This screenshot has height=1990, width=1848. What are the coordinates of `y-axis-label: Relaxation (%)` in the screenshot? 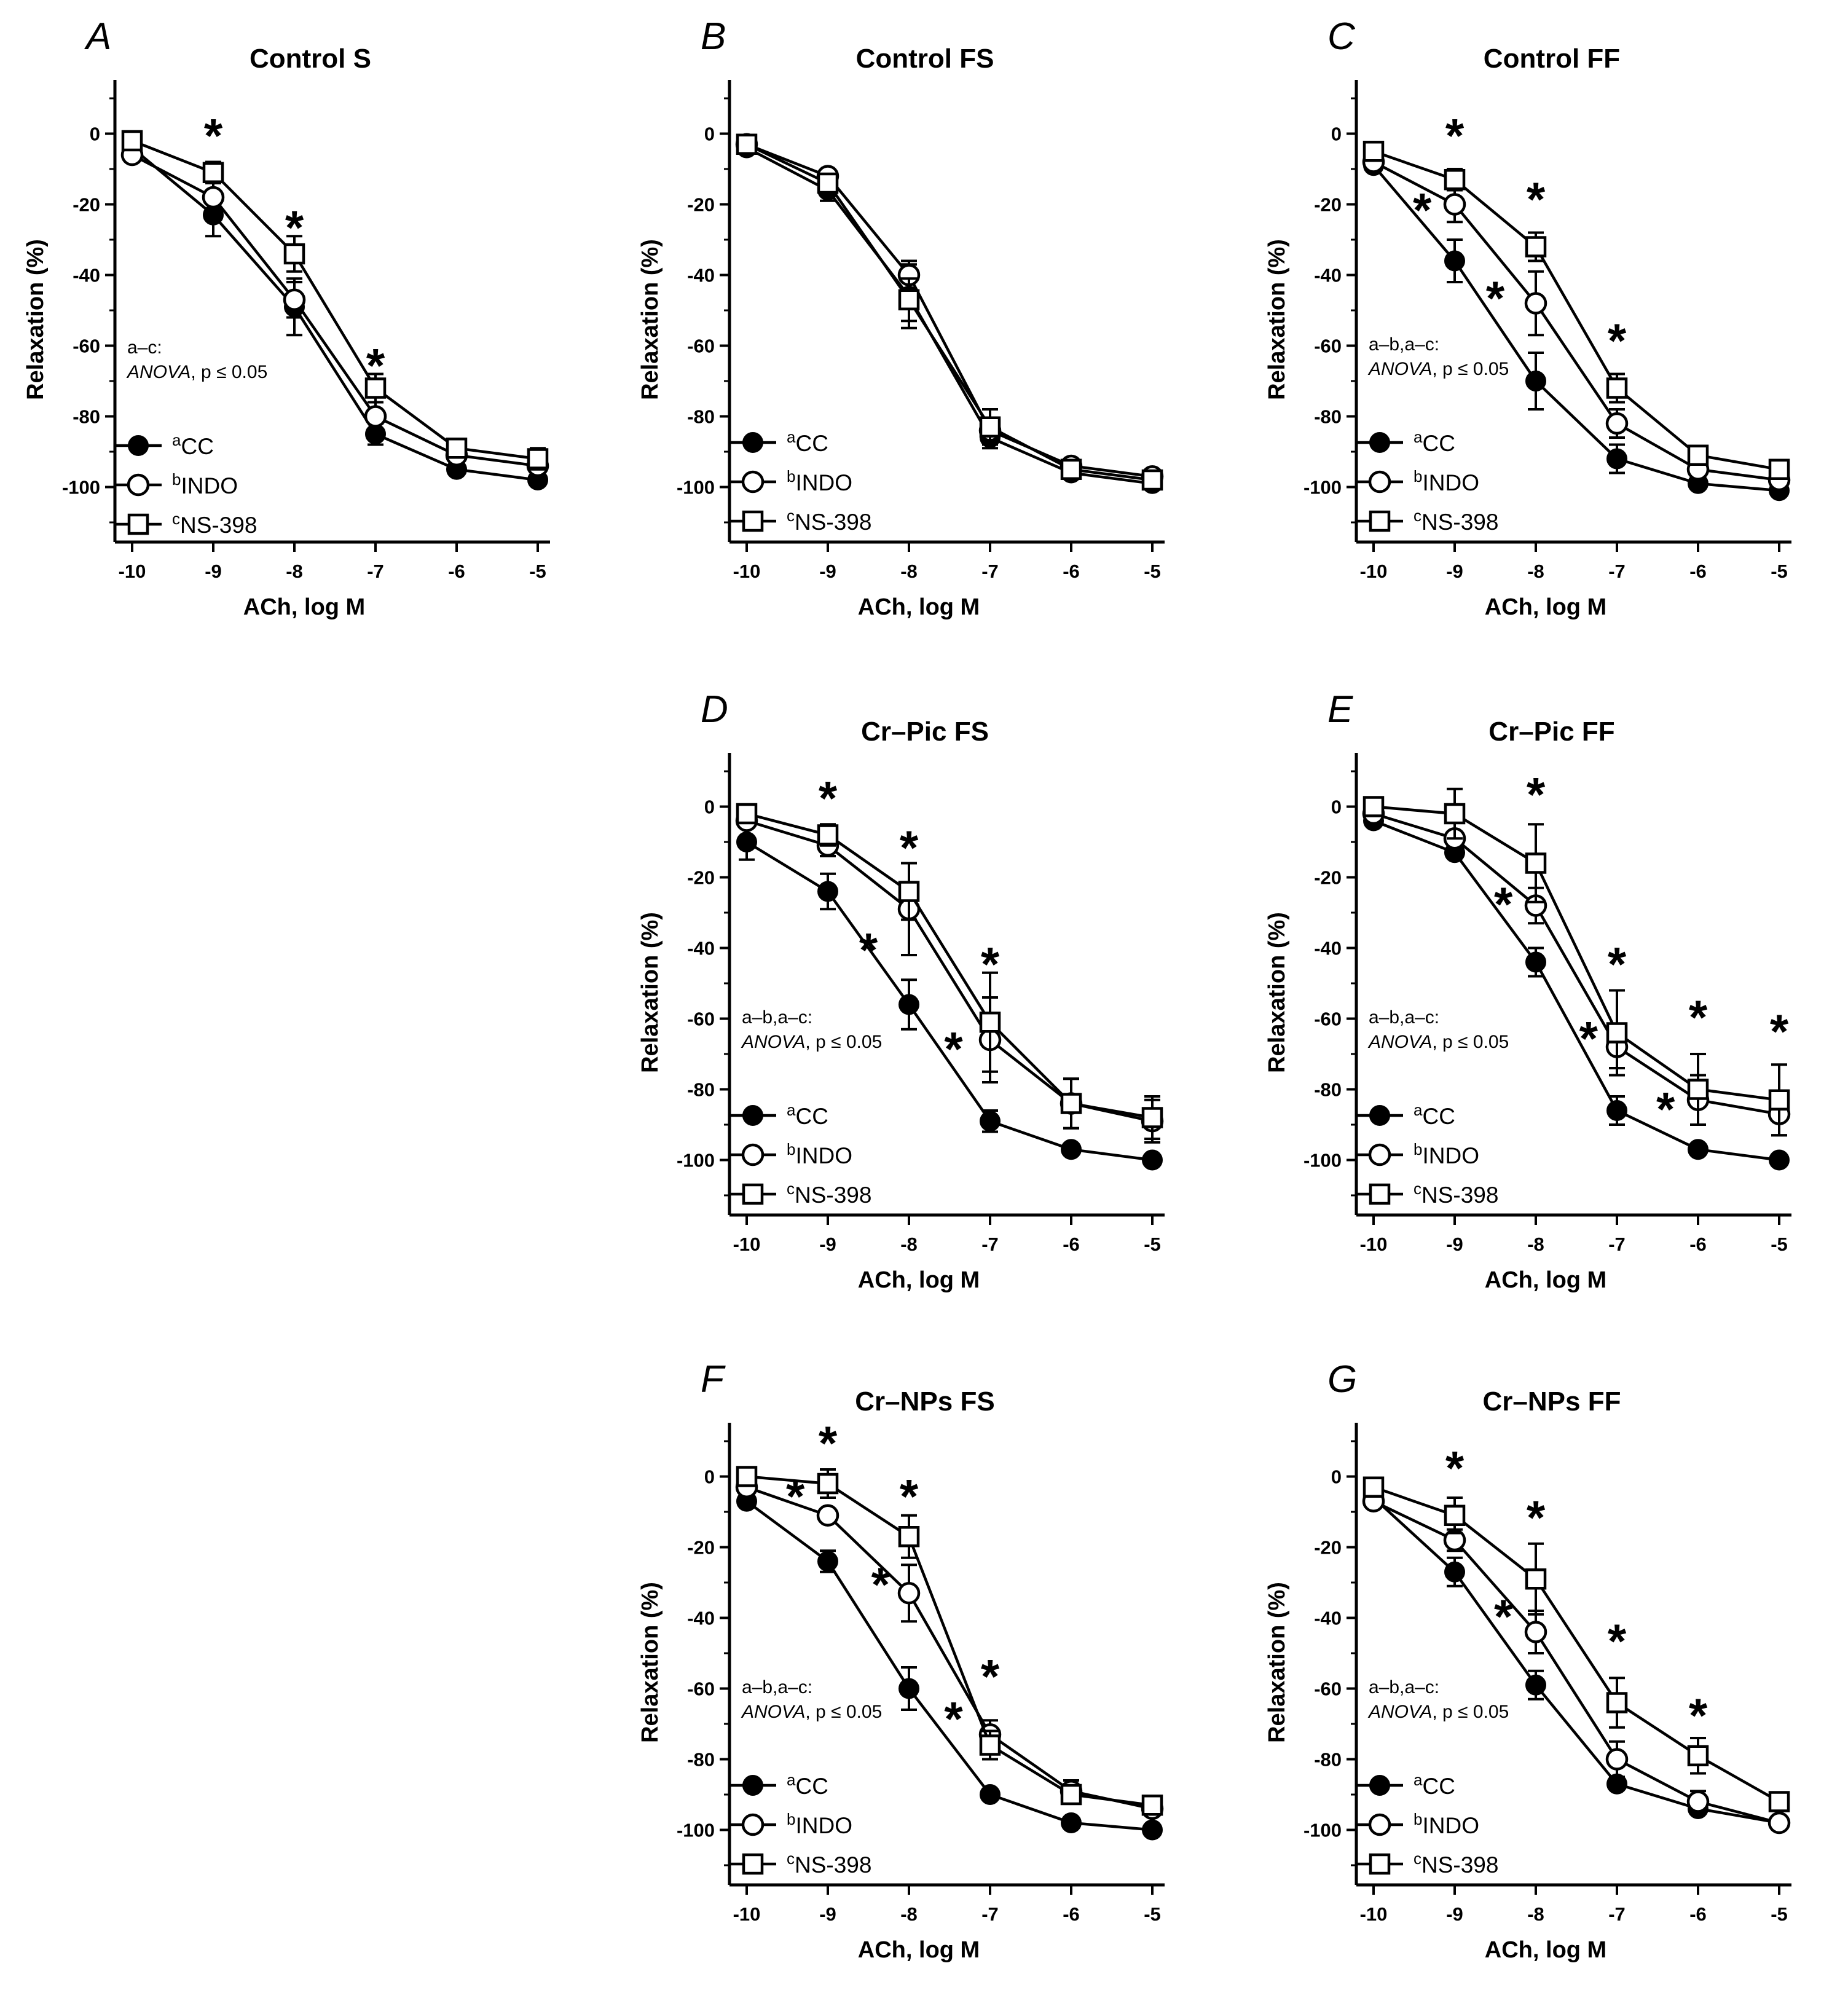 It's located at (650, 319).